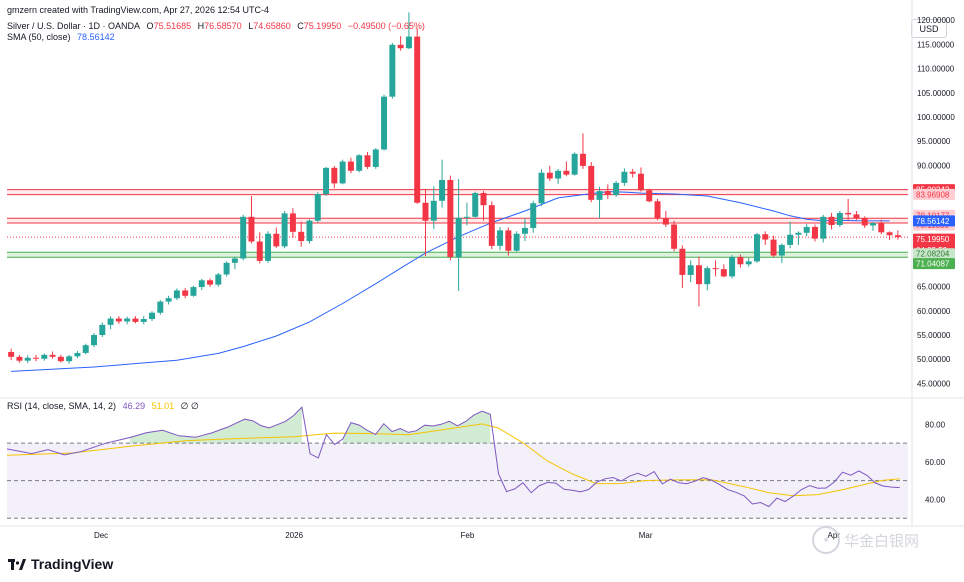 This screenshot has width=964, height=582. What do you see at coordinates (60, 564) in the screenshot?
I see `tradingview-logo: TradingView` at bounding box center [60, 564].